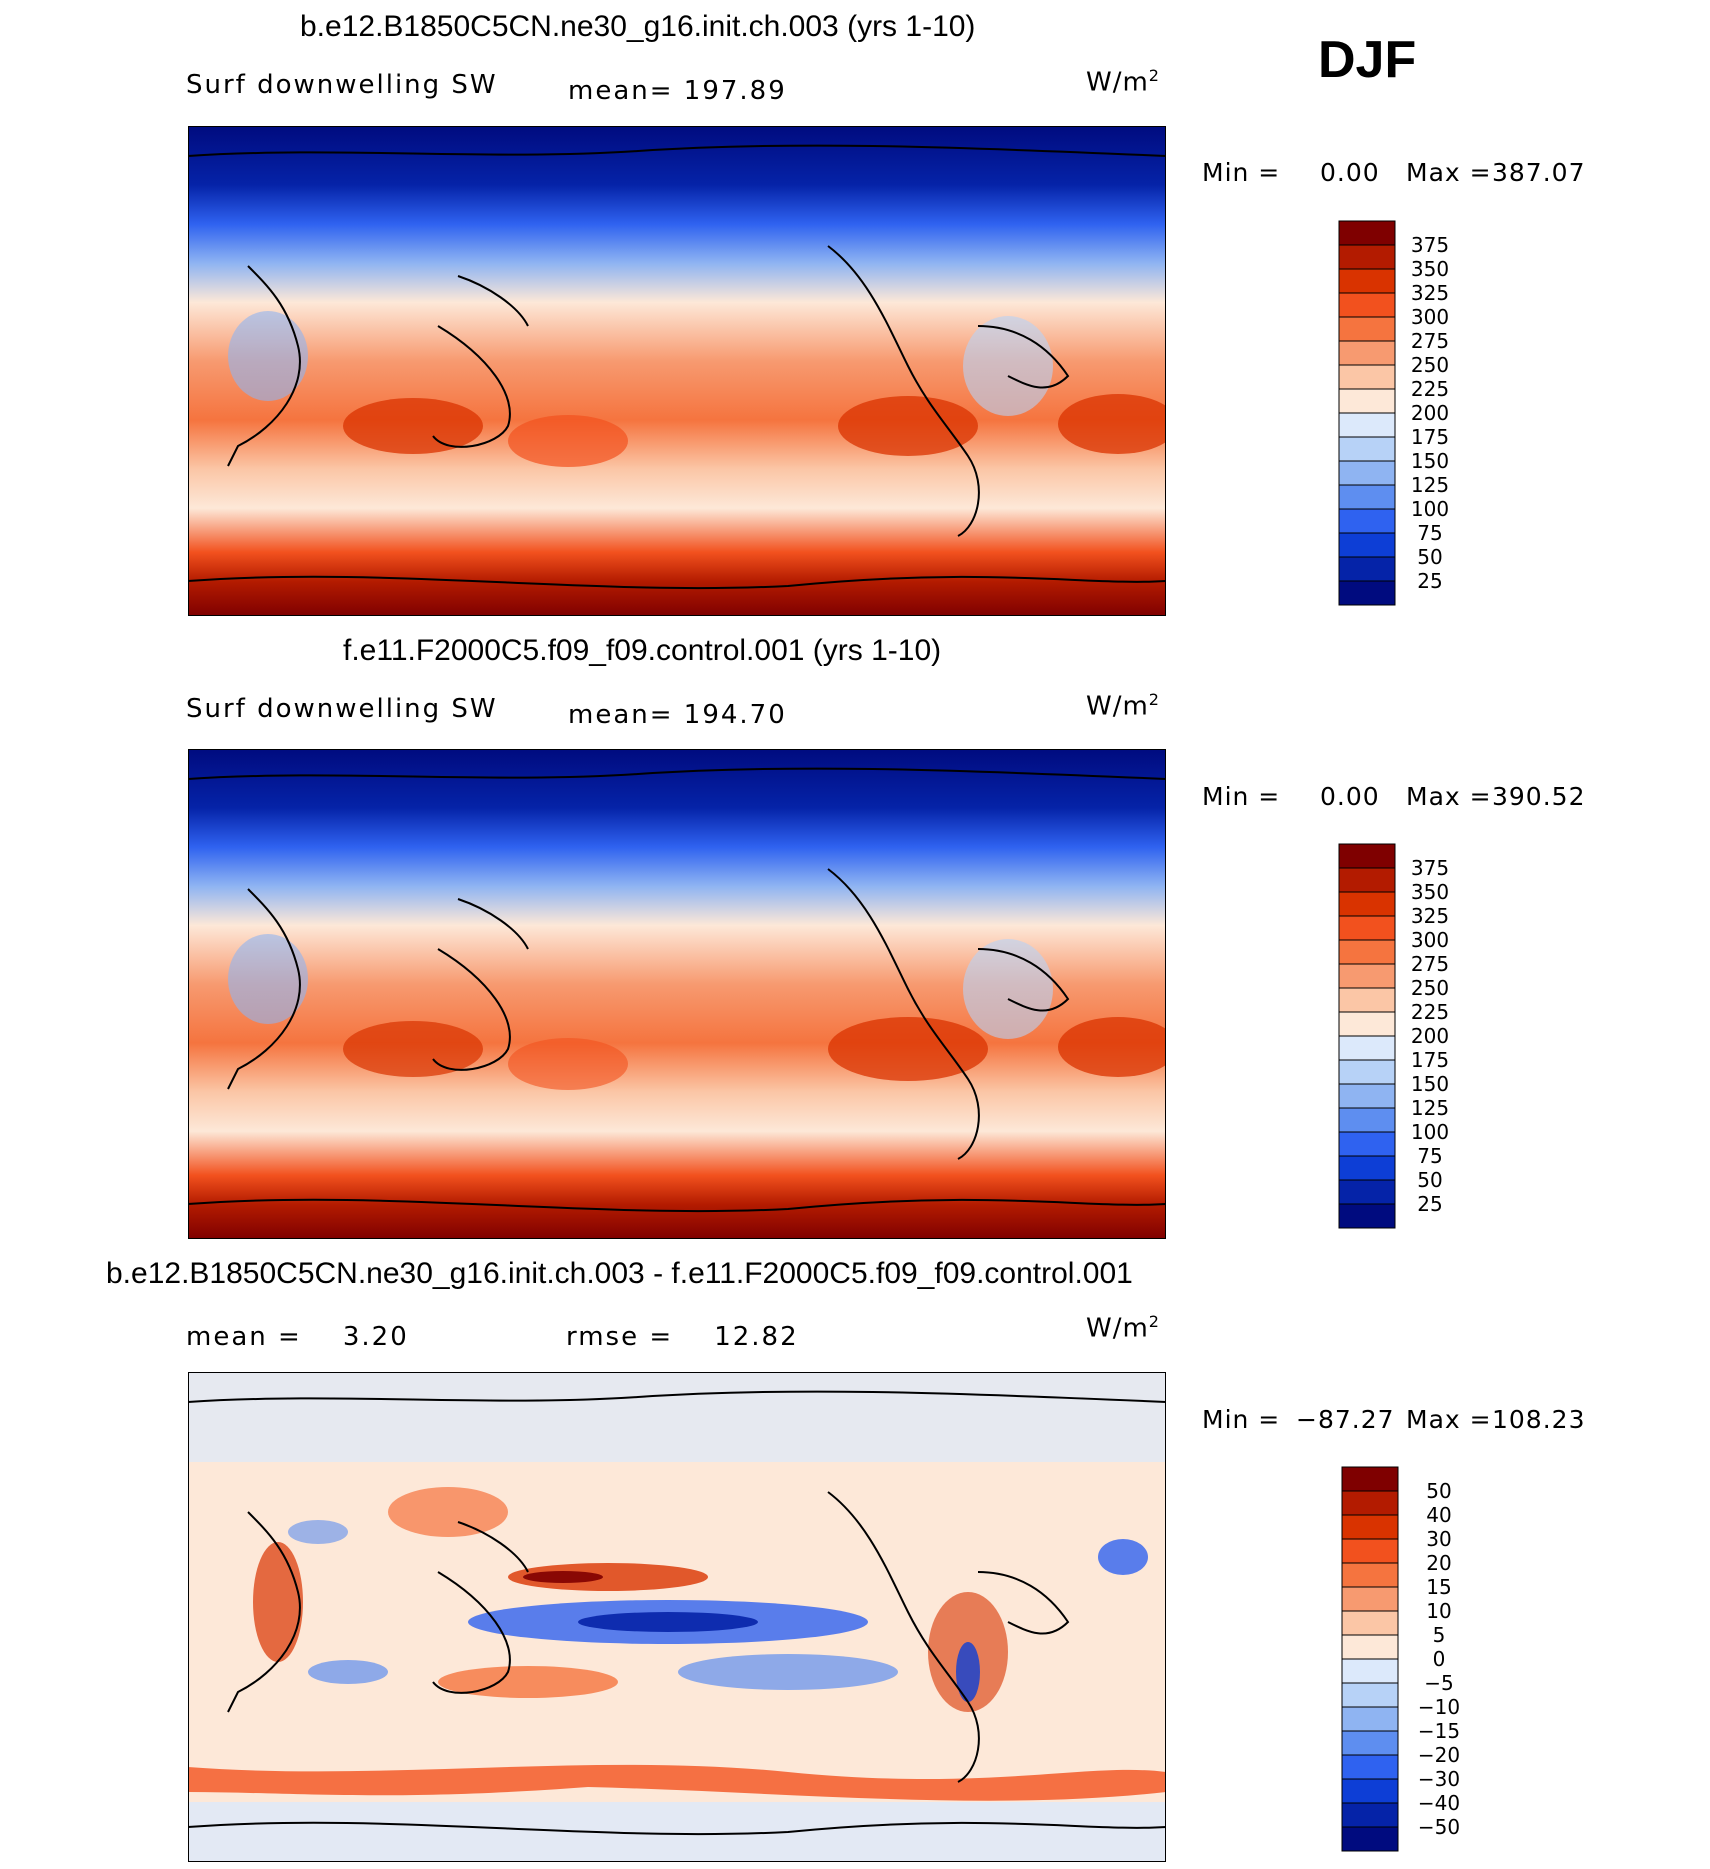  What do you see at coordinates (677, 1613) in the screenshot?
I see `panel-3-coastlines` at bounding box center [677, 1613].